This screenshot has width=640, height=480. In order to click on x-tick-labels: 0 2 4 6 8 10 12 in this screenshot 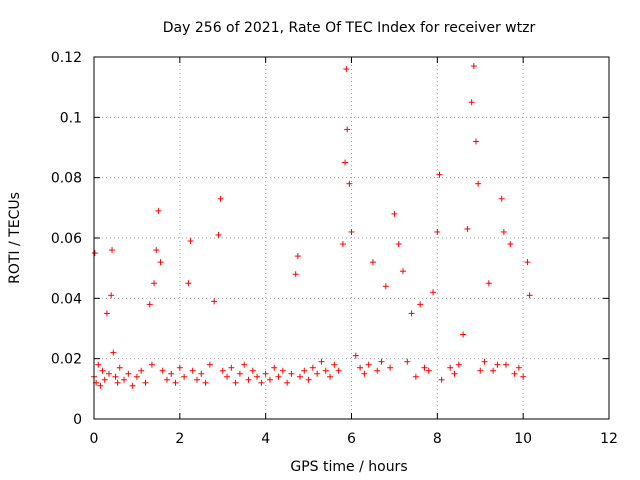, I will do `click(354, 439)`.